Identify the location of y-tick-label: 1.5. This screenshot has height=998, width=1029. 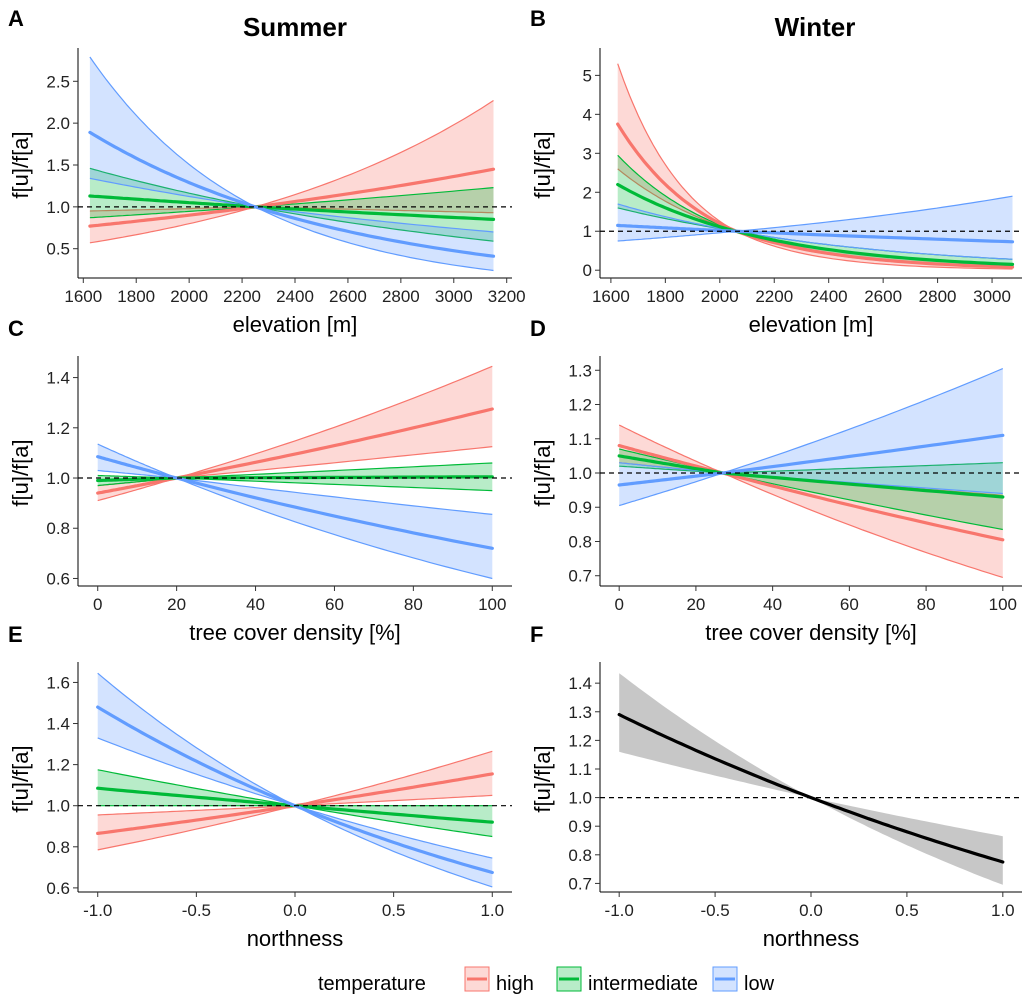
(58, 165).